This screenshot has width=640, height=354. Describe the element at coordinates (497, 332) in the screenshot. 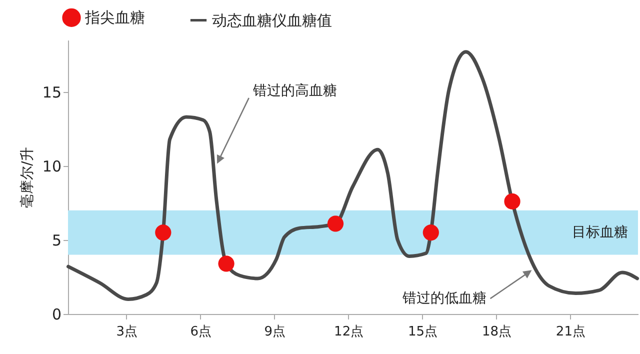

I see `x-tick-label: 18点` at that location.